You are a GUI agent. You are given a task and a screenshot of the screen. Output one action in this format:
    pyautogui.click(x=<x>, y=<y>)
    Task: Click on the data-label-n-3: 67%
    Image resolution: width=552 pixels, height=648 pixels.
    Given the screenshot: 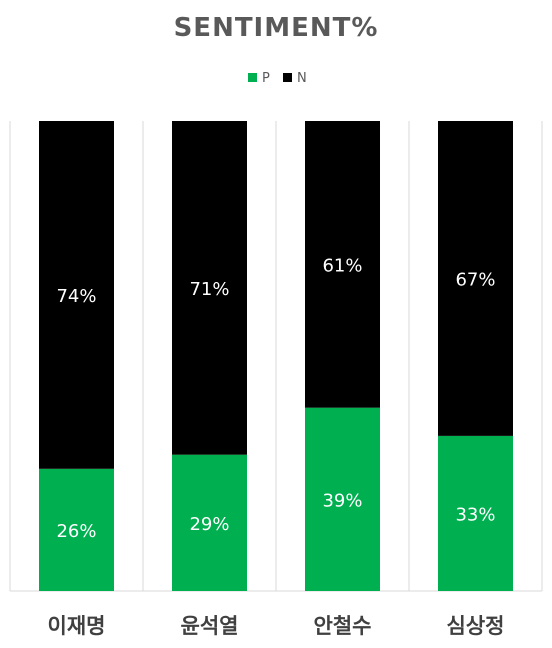 What is the action you would take?
    pyautogui.click(x=475, y=279)
    